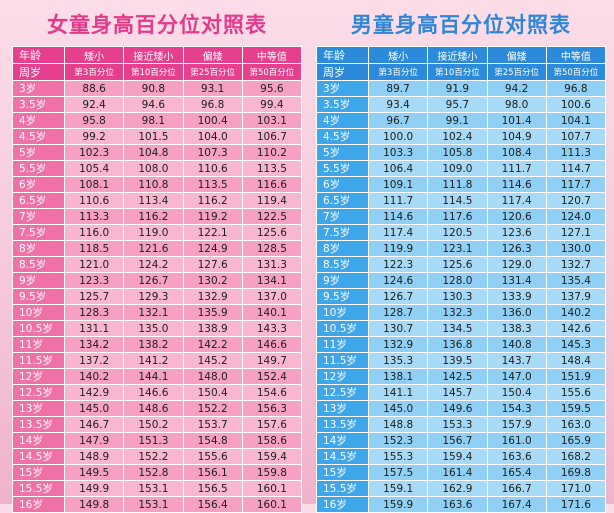 Image resolution: width=614 pixels, height=513 pixels. What do you see at coordinates (516, 248) in the screenshot?
I see `p25-cell: 126.3` at bounding box center [516, 248].